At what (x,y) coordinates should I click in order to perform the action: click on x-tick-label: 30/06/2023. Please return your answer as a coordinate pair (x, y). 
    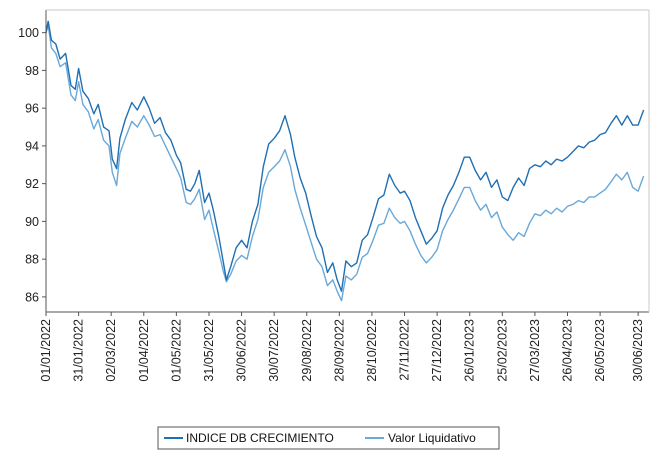
    Looking at the image, I should click on (638, 350).